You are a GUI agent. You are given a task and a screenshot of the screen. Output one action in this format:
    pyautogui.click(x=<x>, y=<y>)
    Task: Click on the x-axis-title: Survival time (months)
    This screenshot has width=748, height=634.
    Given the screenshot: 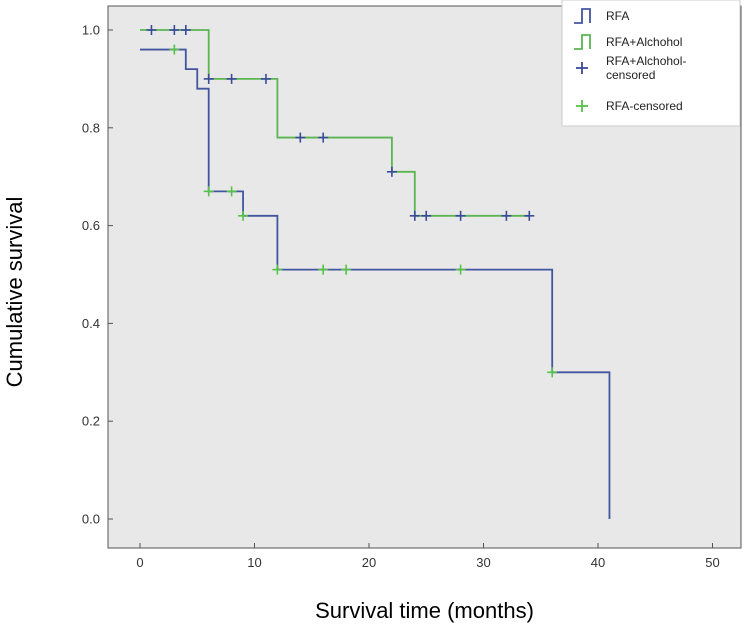 What is the action you would take?
    pyautogui.click(x=424, y=610)
    